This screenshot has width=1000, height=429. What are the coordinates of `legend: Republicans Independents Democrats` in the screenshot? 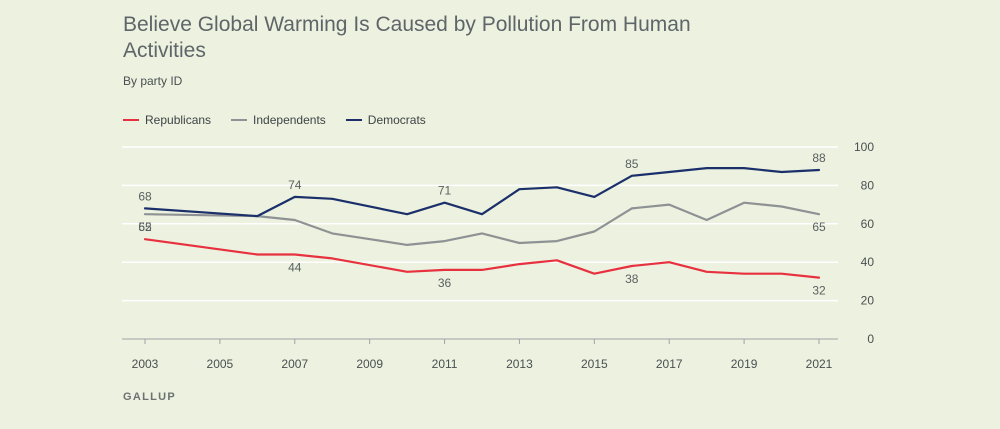 It's located at (274, 120).